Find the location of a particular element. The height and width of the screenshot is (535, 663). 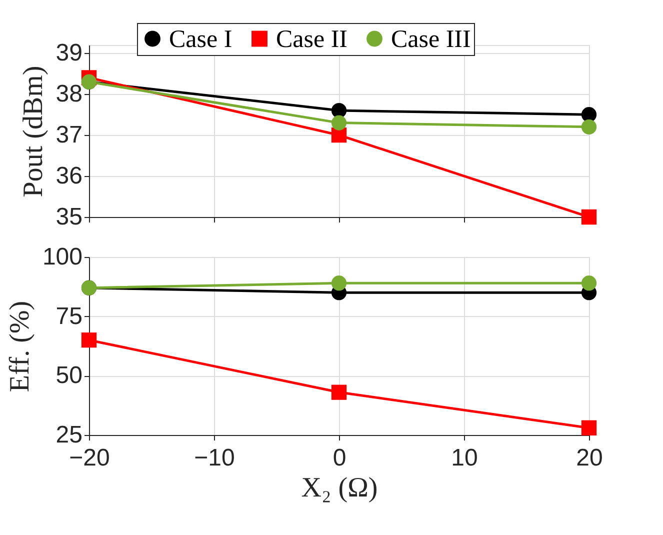

x-tick-label: 10 is located at coordinates (464, 458).